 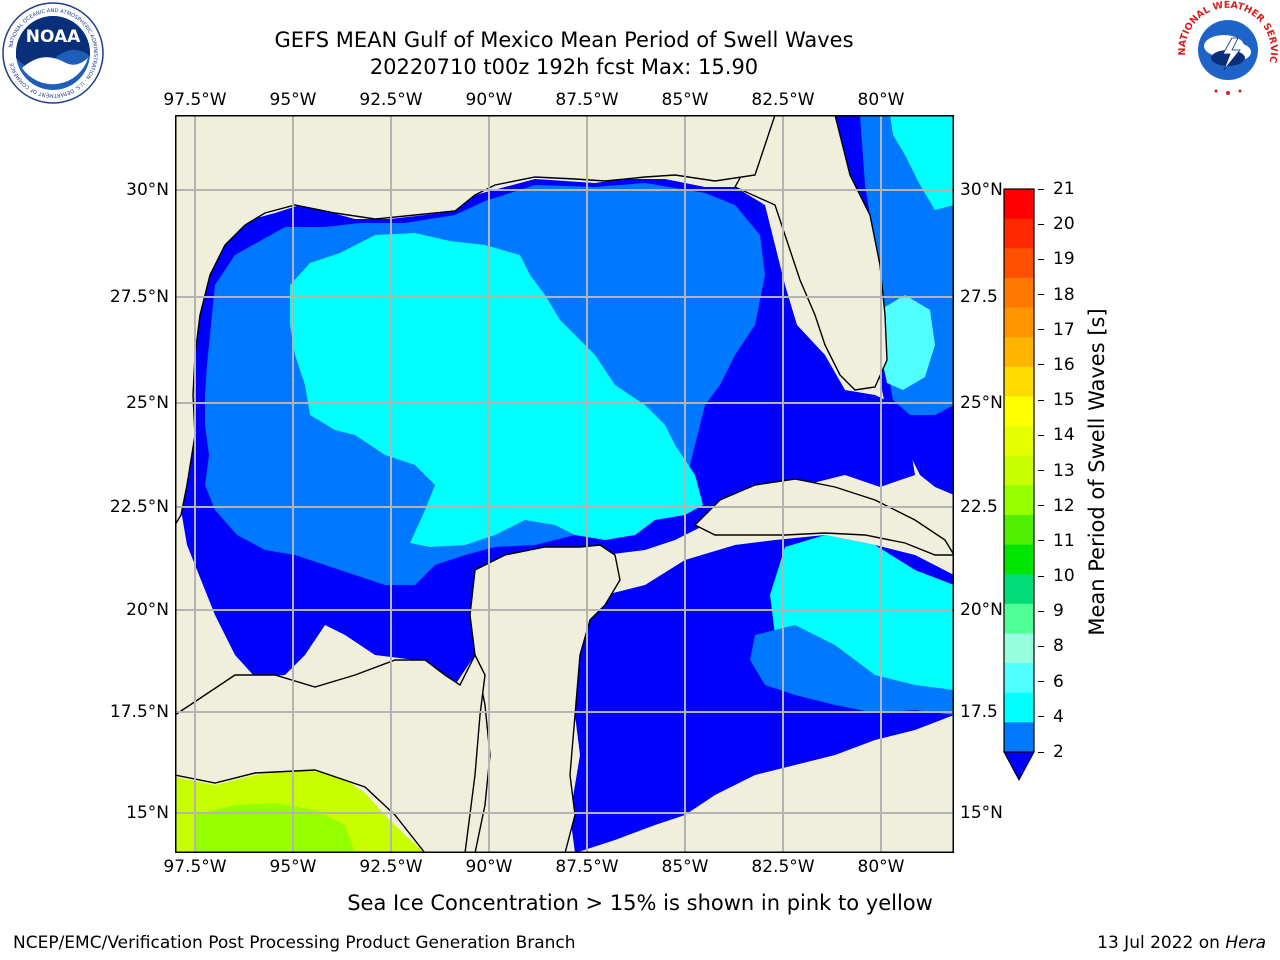 I want to click on colorbar-extend-triangle, so click(x=1019, y=766).